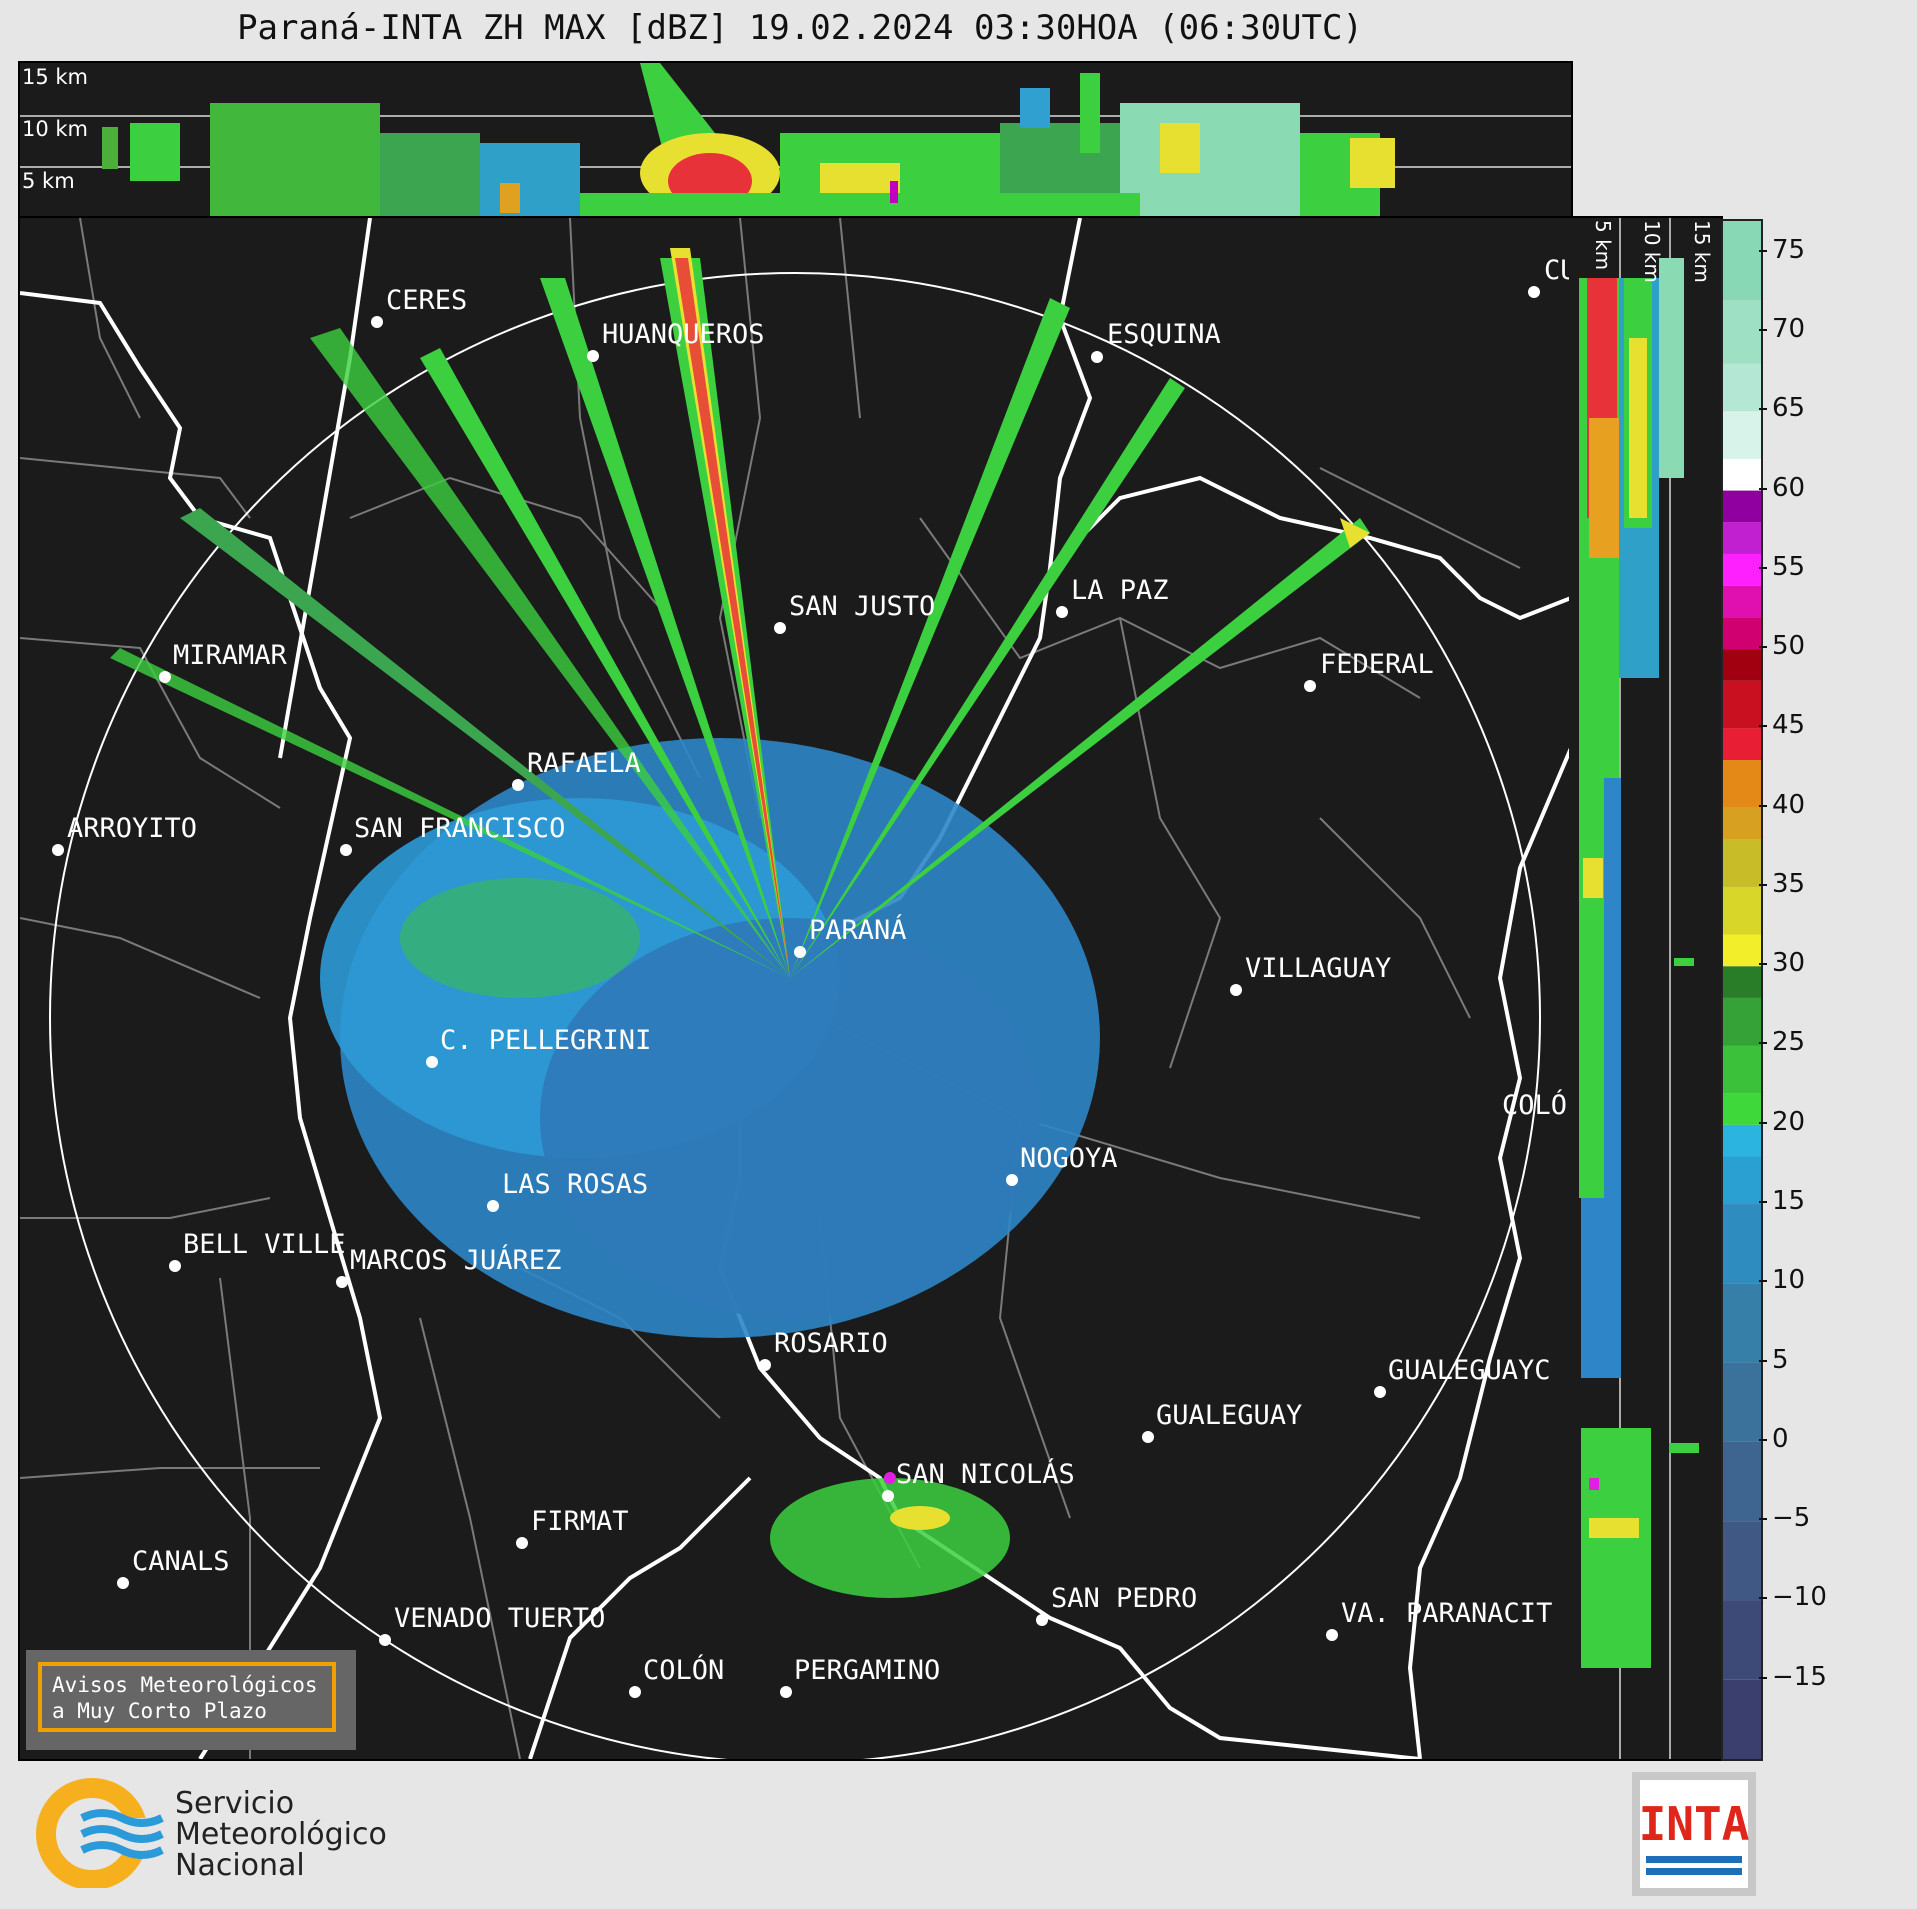 The width and height of the screenshot is (1917, 1909). Describe the element at coordinates (795, 139) in the screenshot. I see `top-cross-section-svg` at that location.